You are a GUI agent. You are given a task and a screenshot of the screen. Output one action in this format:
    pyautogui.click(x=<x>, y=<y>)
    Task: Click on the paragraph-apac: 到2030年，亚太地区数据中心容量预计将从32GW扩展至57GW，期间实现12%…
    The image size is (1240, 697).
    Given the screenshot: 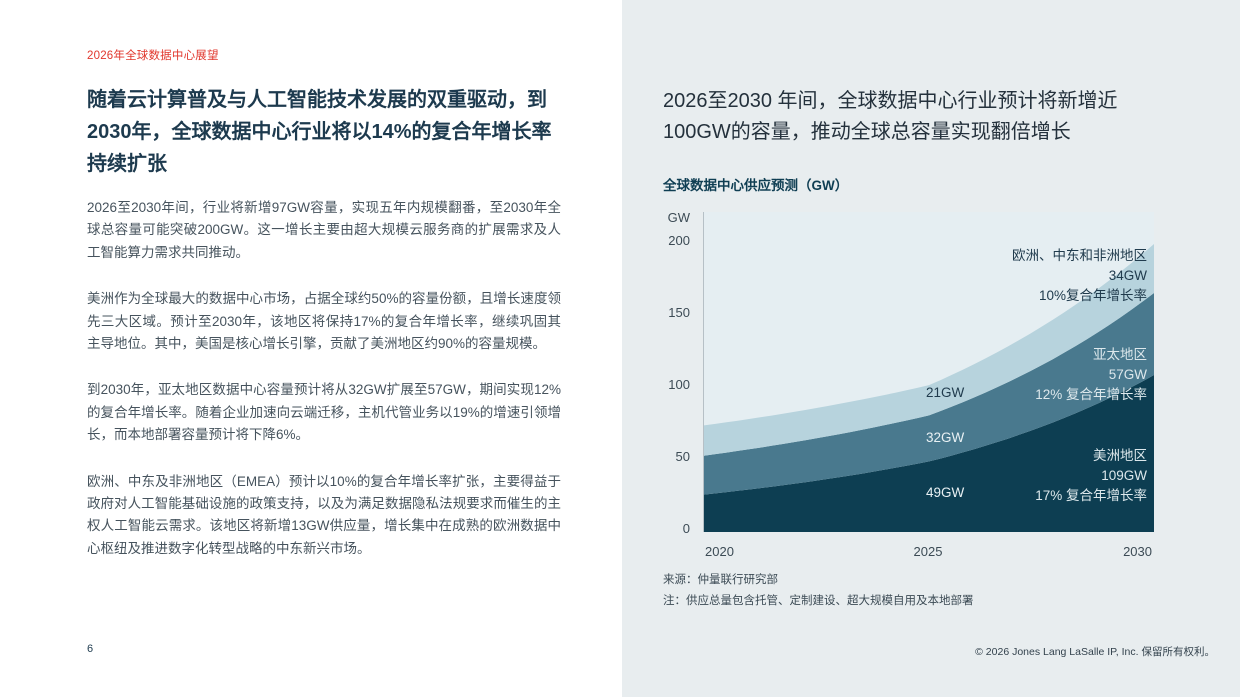 What is the action you would take?
    pyautogui.click(x=324, y=412)
    